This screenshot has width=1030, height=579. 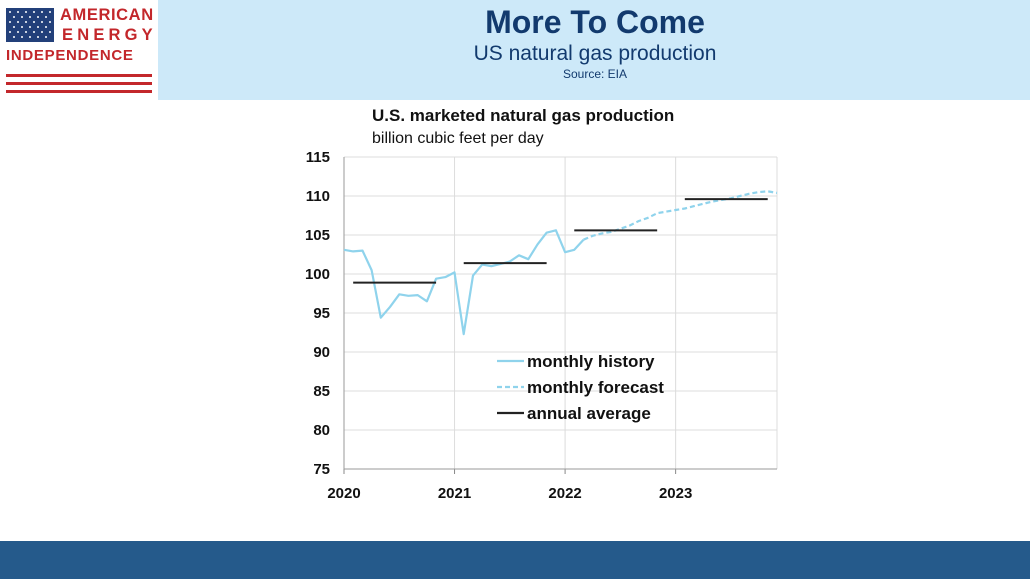 What do you see at coordinates (675, 493) in the screenshot?
I see `x-tick-label: 2023` at bounding box center [675, 493].